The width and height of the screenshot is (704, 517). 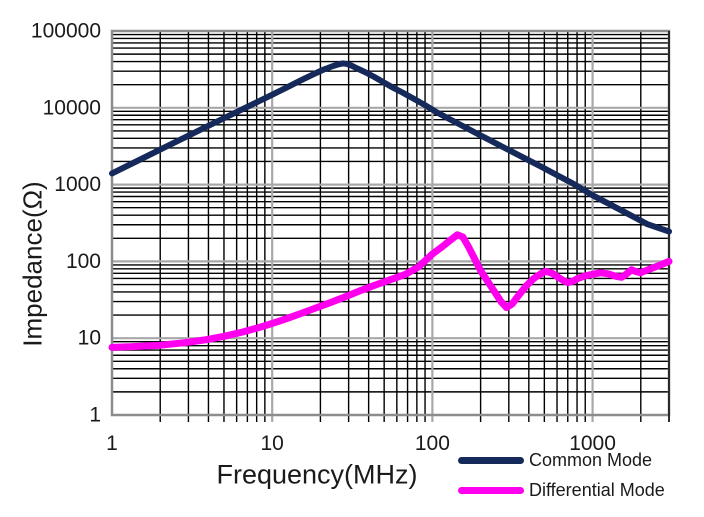 I want to click on y-axis-title: Impedance(Ω), so click(x=32, y=264).